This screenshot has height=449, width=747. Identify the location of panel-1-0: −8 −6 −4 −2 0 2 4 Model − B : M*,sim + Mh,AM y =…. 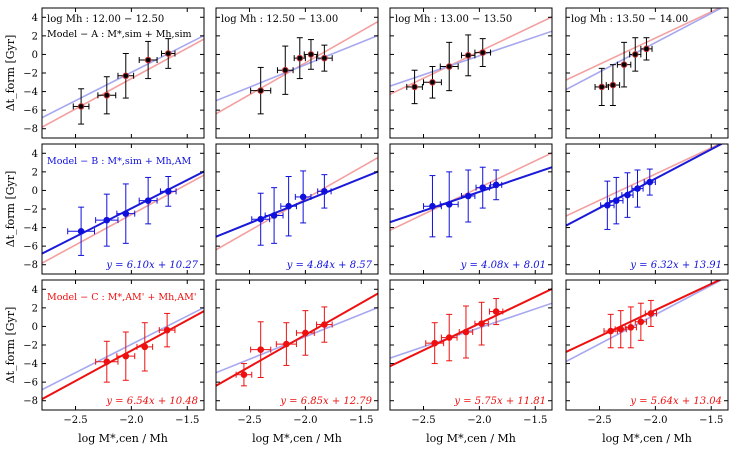
(114, 209).